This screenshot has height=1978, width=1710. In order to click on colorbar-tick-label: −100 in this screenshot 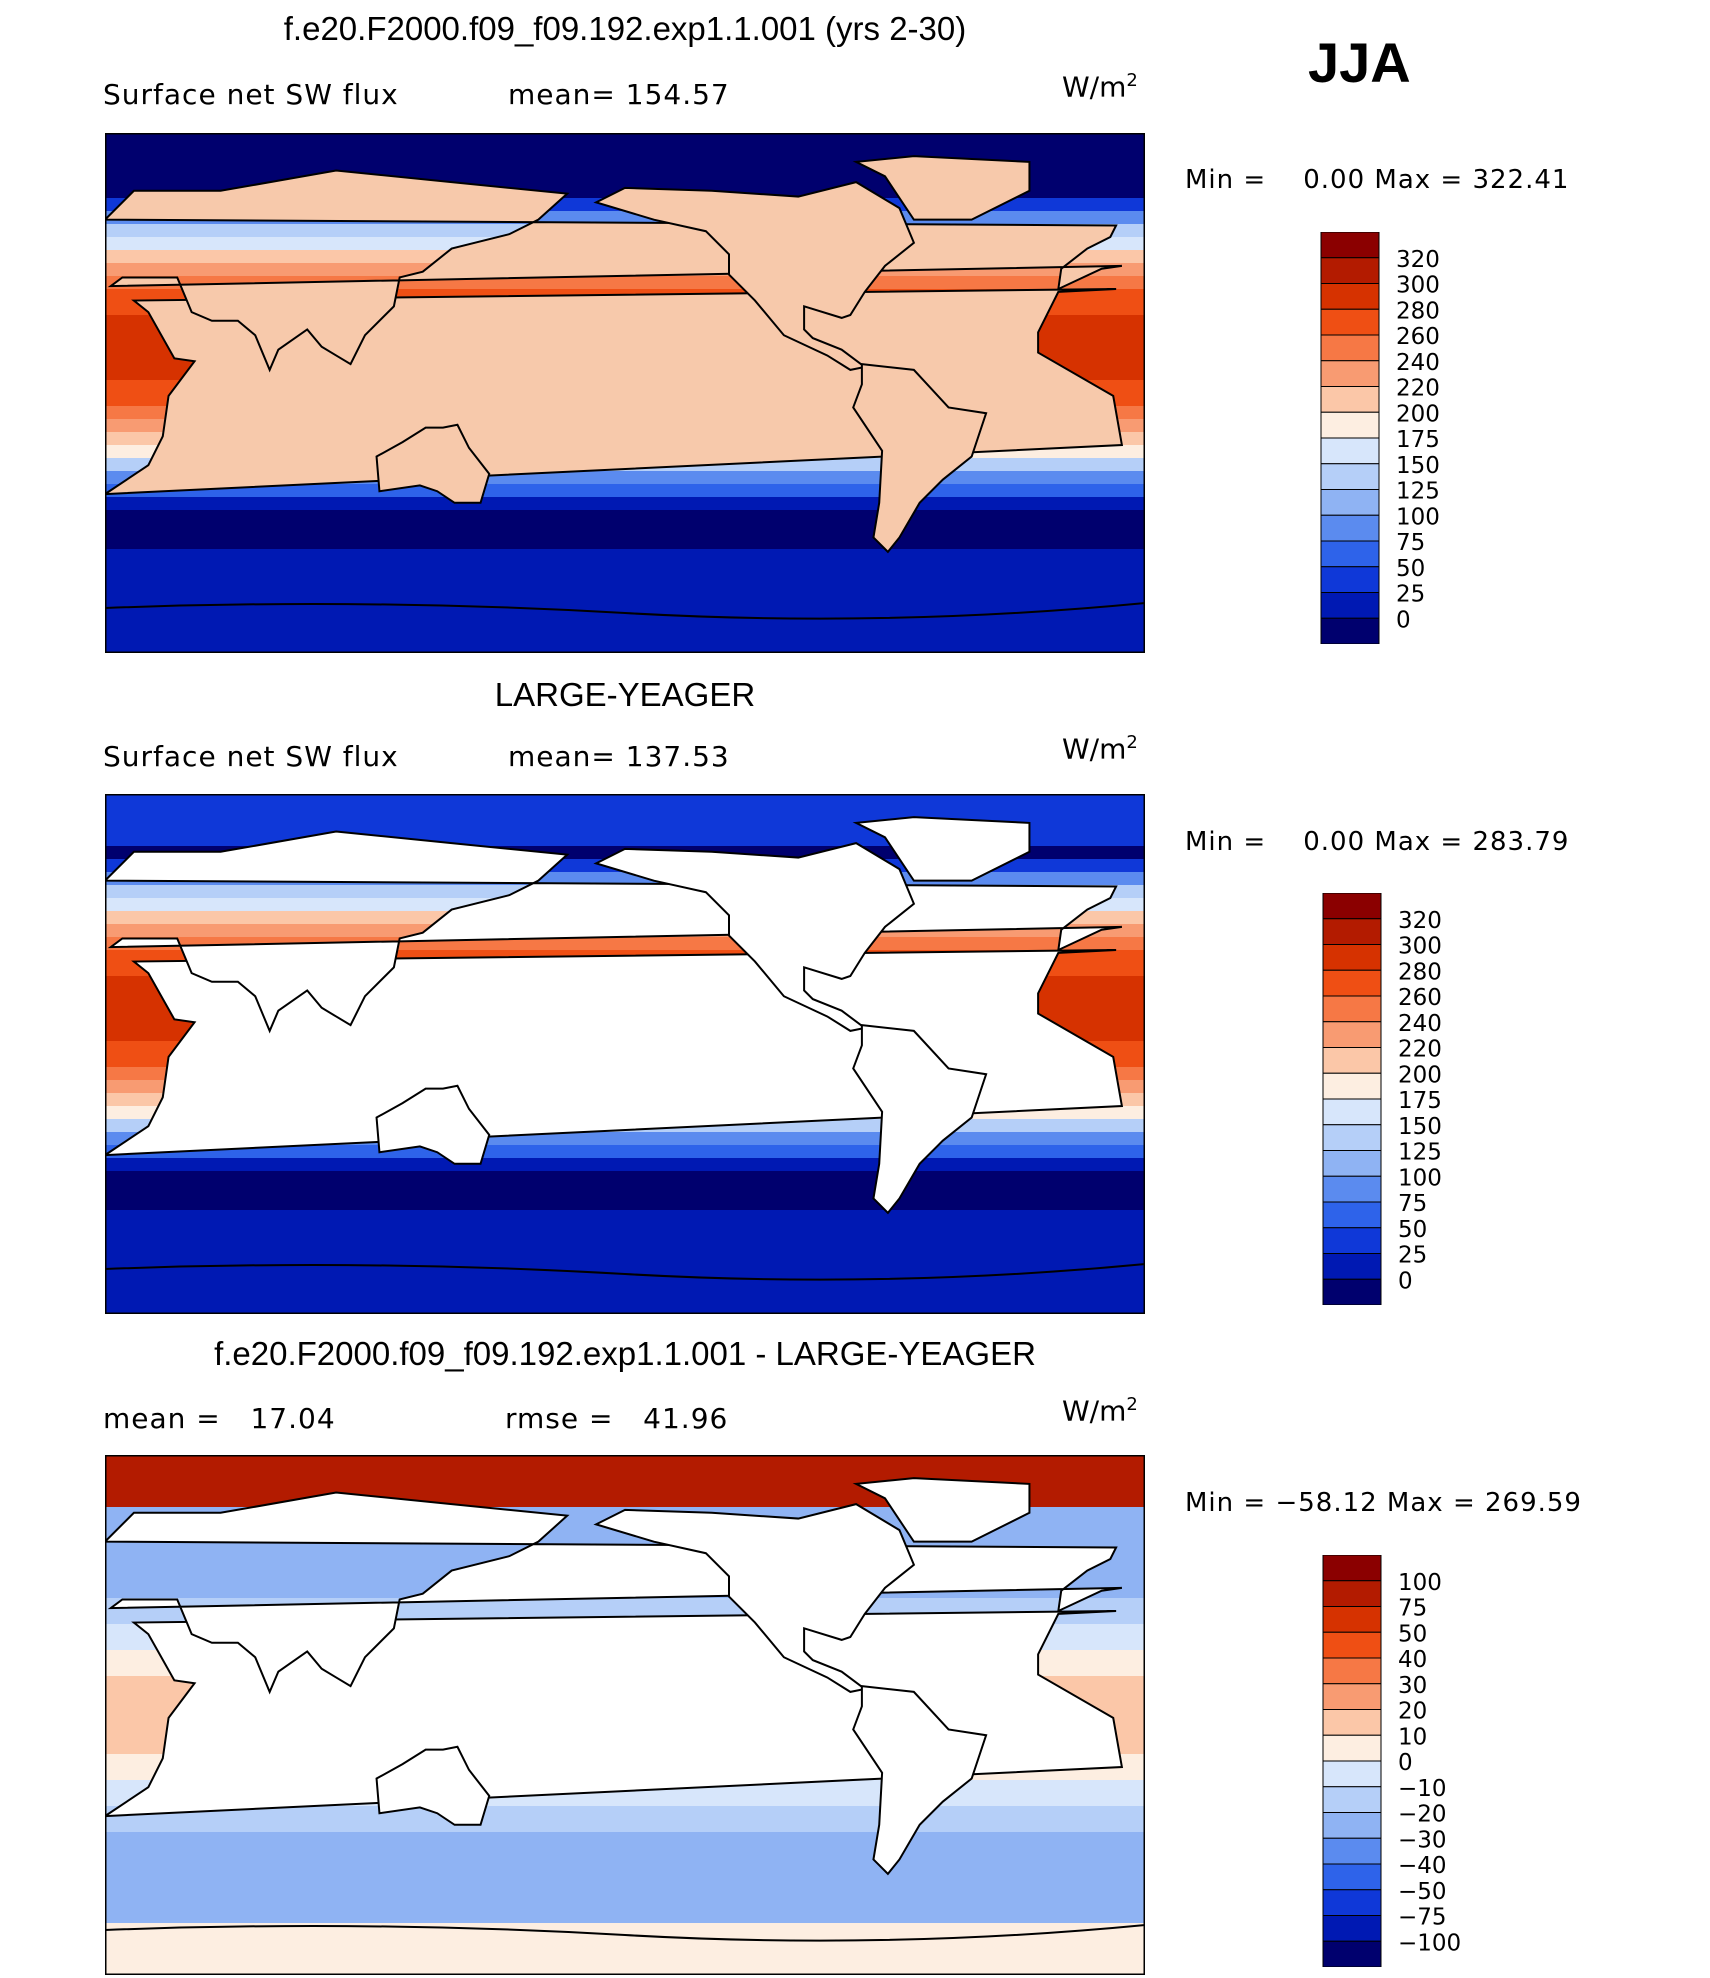, I will do `click(1429, 1943)`.